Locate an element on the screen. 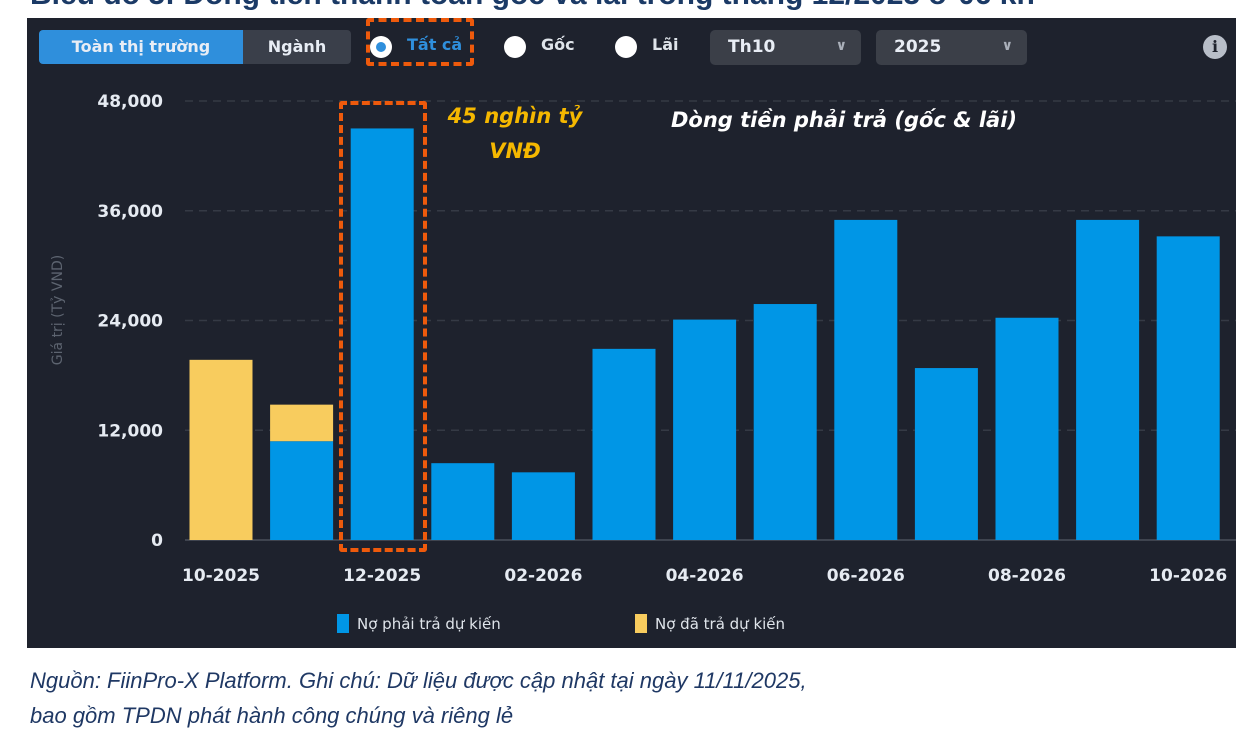 The width and height of the screenshot is (1254, 736). info-icon: i is located at coordinates (1215, 47).